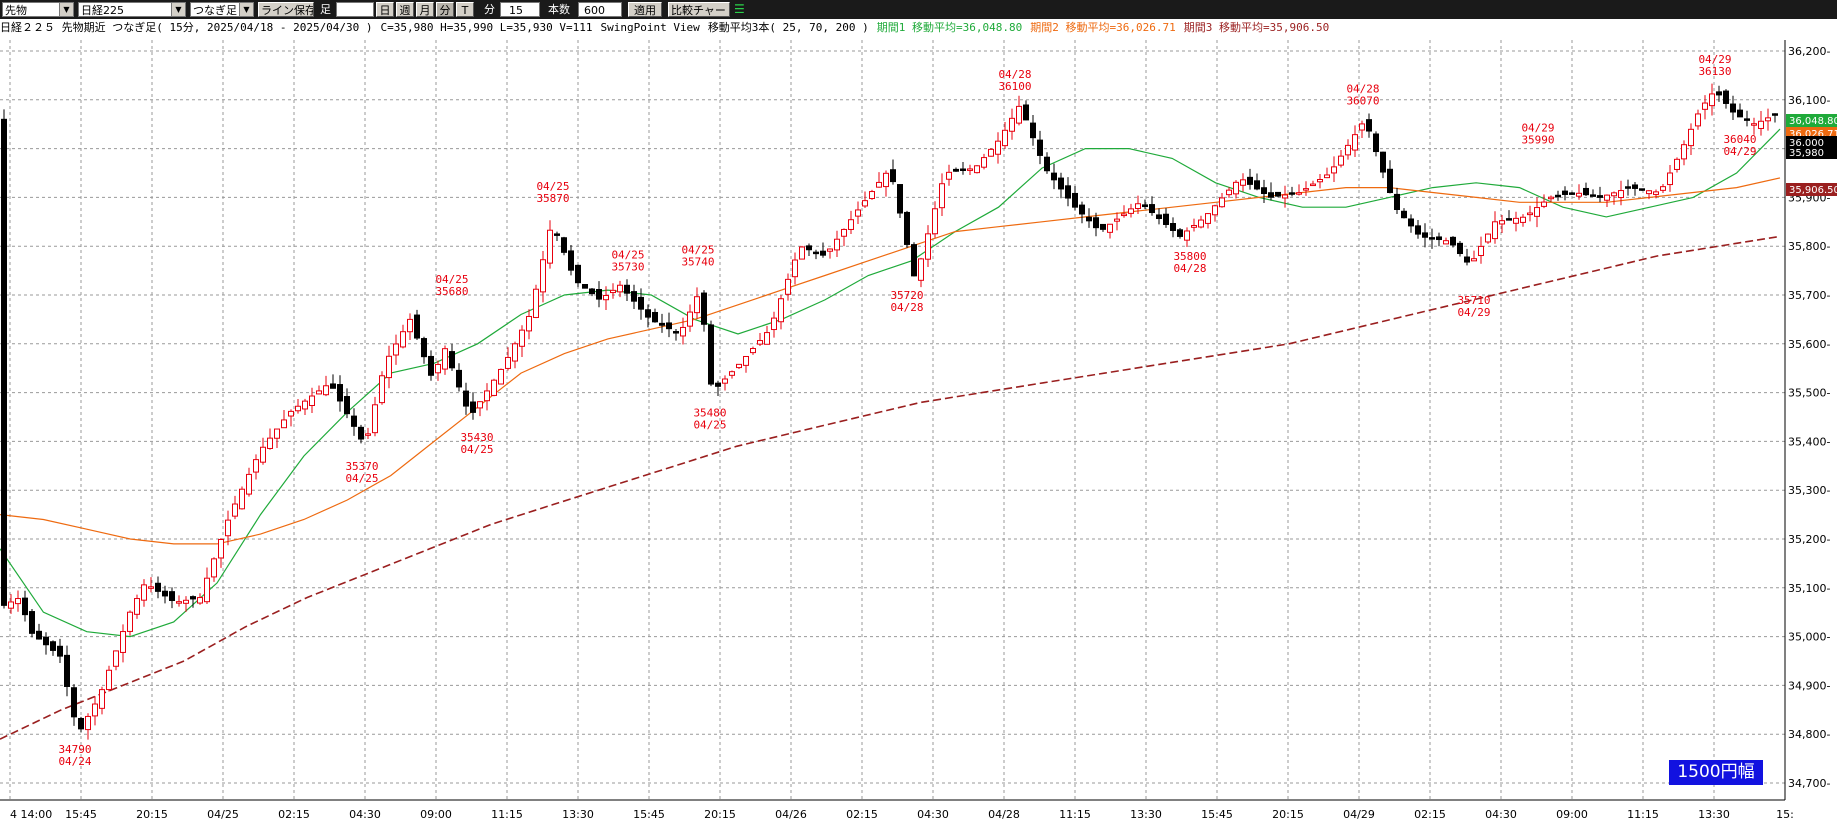 The image size is (1837, 825). Describe the element at coordinates (365, 814) in the screenshot. I see `x-tick-label: 04:30` at that location.